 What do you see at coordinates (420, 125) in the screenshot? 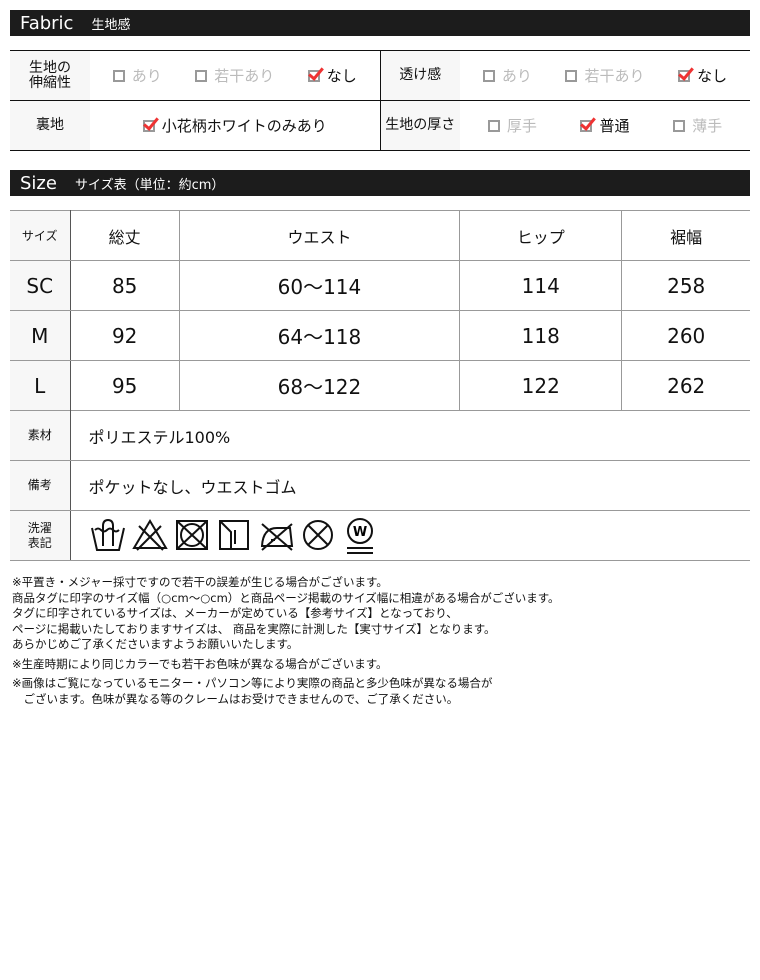
I see `fabric-label: 生地の厚さ` at bounding box center [420, 125].